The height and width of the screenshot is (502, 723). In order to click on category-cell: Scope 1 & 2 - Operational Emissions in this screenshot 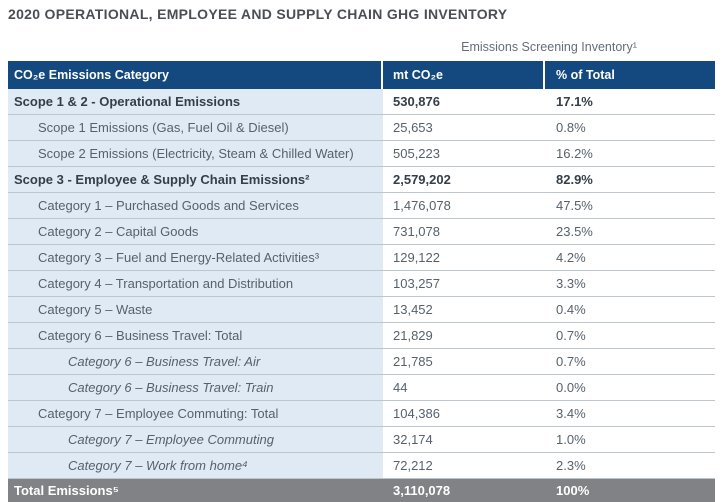, I will do `click(195, 101)`.